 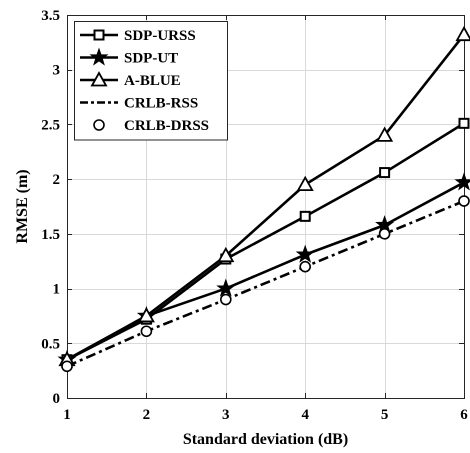 What do you see at coordinates (464, 415) in the screenshot?
I see `x-tick-label: 6` at bounding box center [464, 415].